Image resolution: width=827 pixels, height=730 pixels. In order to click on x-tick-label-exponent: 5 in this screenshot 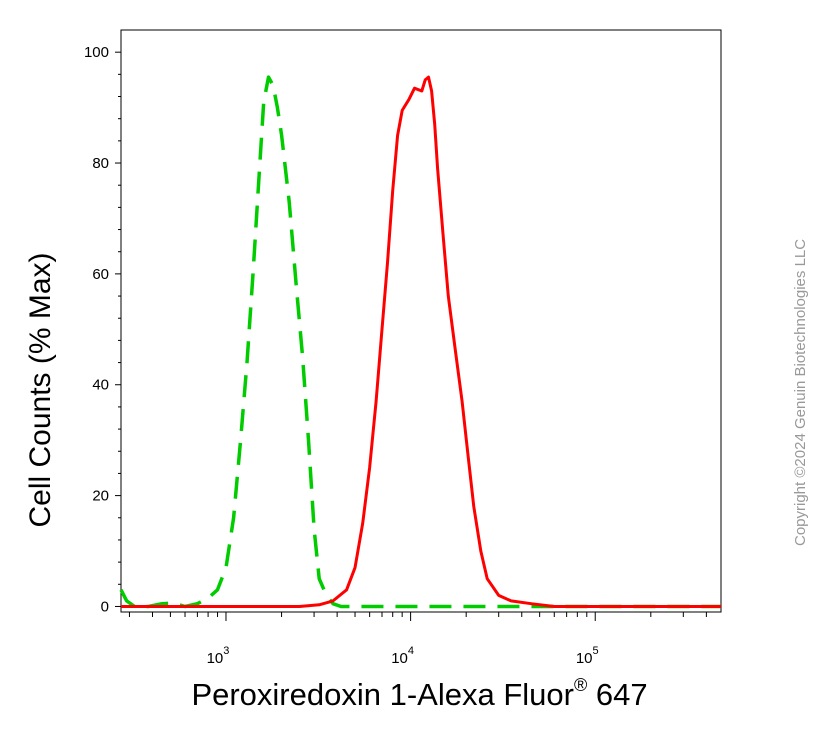, I will do `click(596, 651)`.